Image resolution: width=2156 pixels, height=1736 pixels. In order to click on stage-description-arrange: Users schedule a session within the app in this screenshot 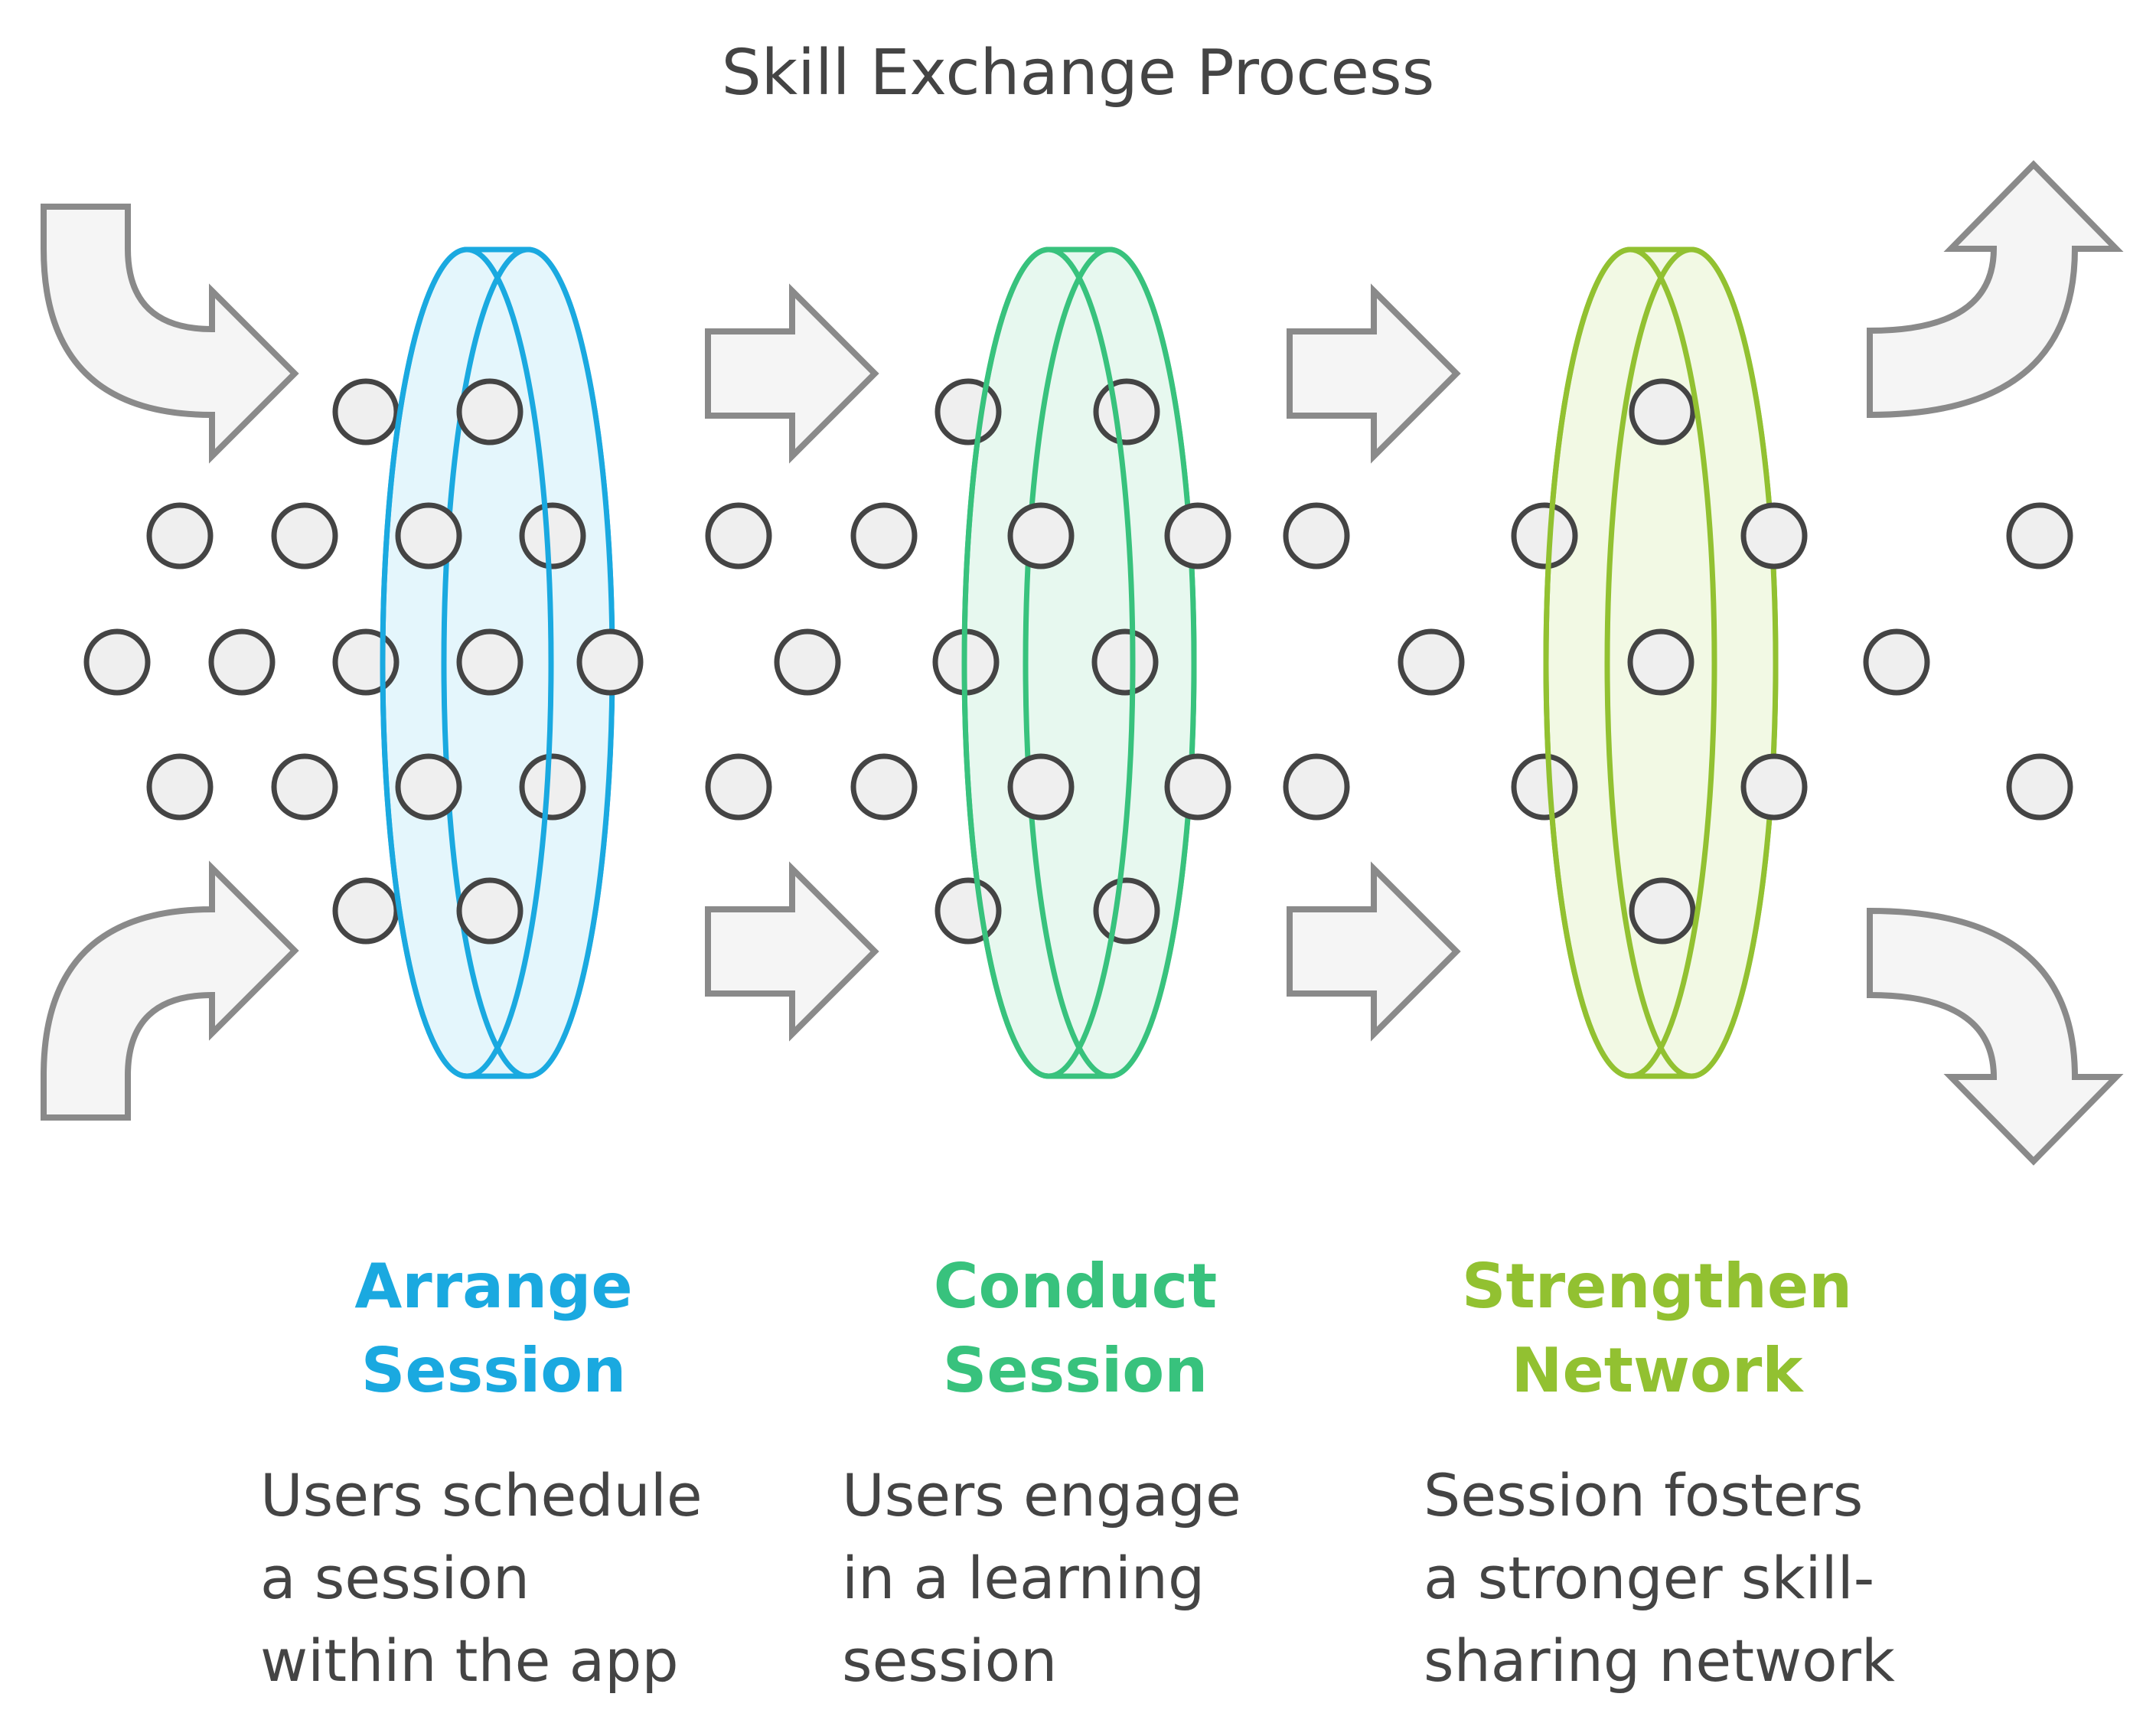, I will do `click(481, 1578)`.